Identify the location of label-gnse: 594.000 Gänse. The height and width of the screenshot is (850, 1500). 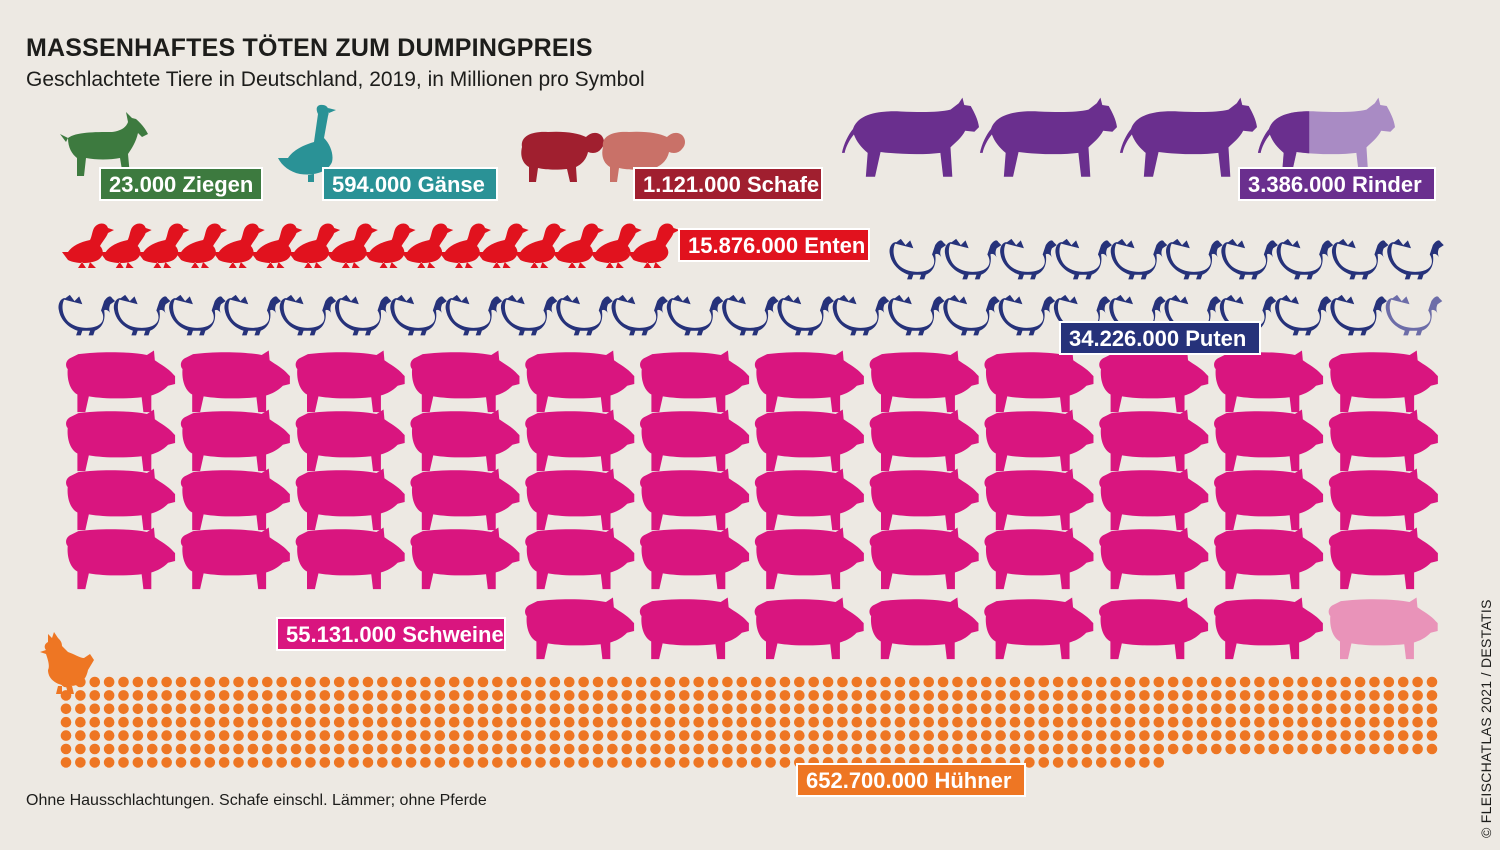
(410, 184).